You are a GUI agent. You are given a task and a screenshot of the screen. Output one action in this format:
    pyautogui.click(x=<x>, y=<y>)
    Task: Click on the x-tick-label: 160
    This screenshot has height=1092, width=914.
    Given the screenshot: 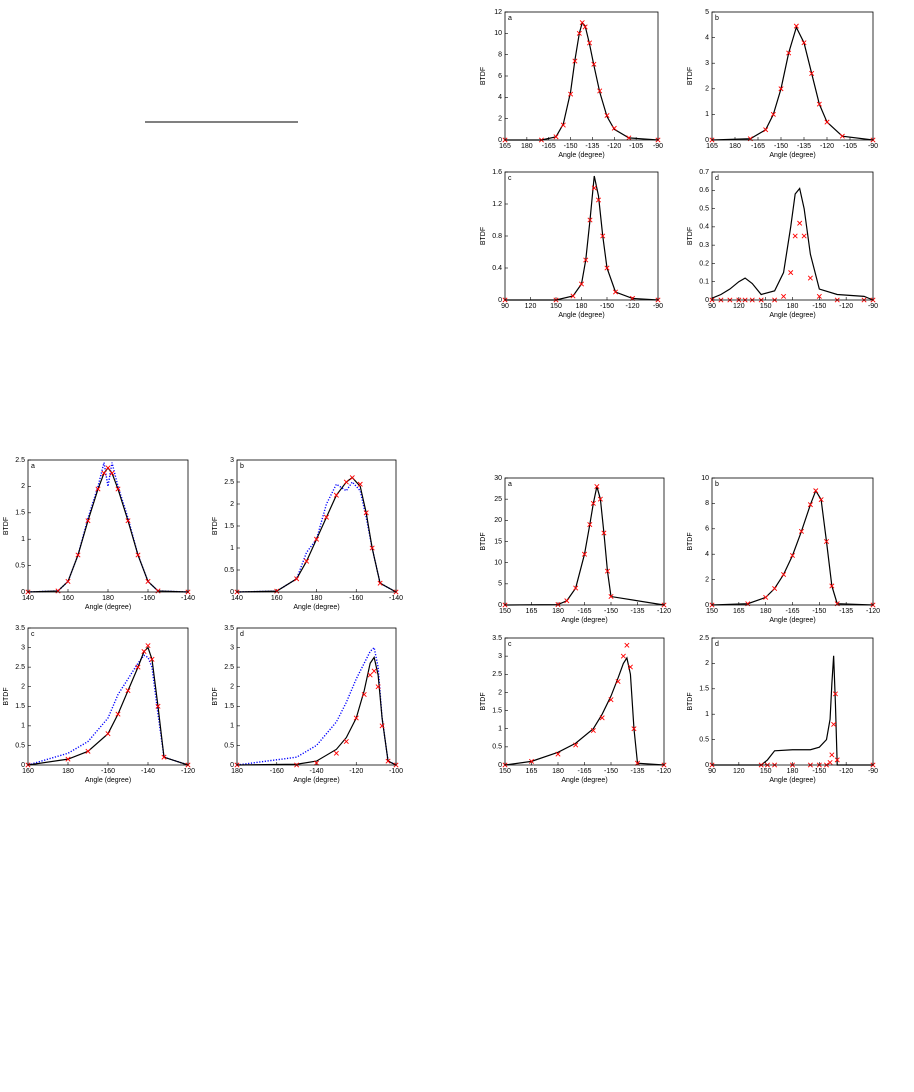 What is the action you would take?
    pyautogui.click(x=277, y=598)
    